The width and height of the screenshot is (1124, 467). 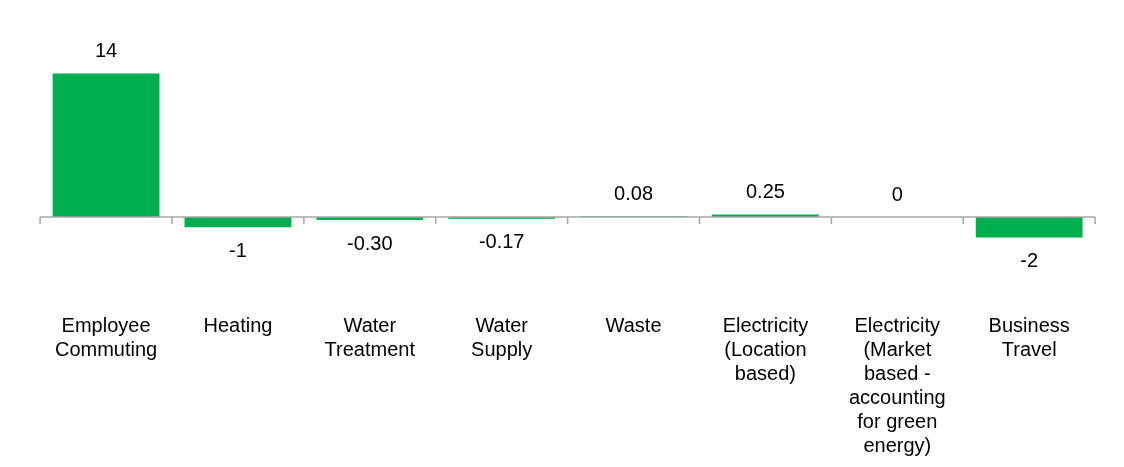 What do you see at coordinates (370, 336) in the screenshot?
I see `x-tick-label: Water Treatment` at bounding box center [370, 336].